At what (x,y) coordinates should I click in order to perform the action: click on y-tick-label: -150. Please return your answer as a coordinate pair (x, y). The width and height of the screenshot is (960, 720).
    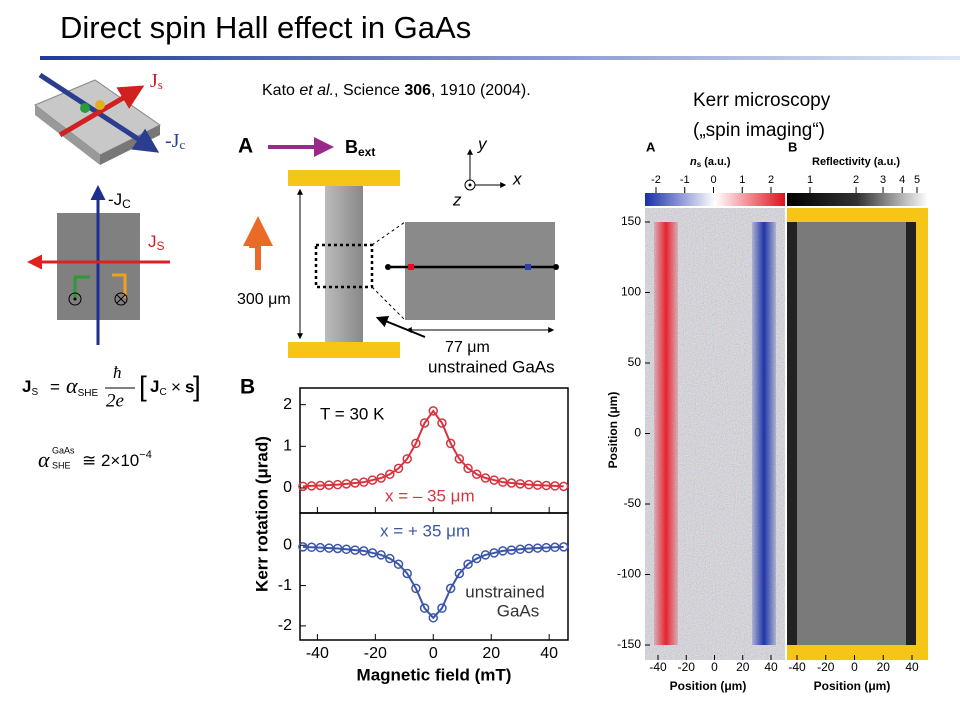
    Looking at the image, I should click on (629, 644).